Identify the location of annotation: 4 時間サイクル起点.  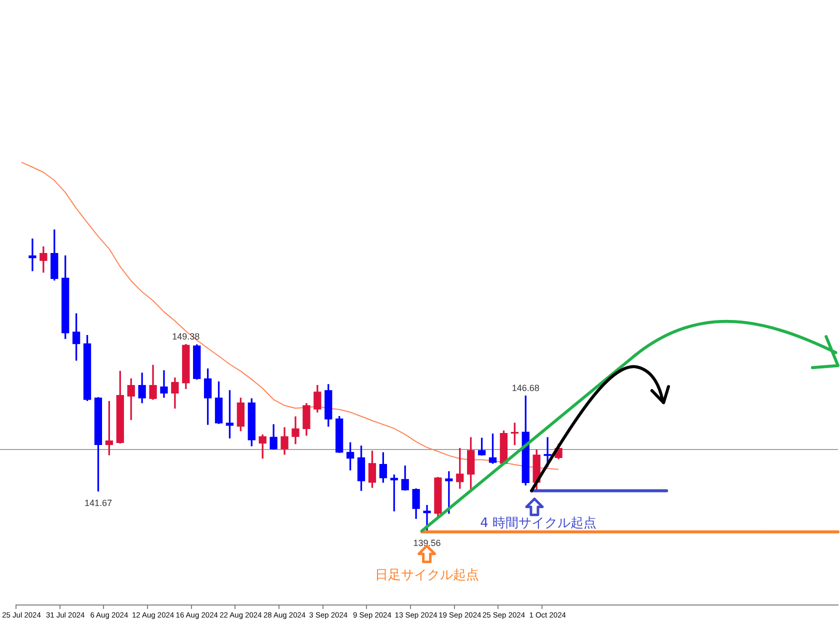
(538, 524).